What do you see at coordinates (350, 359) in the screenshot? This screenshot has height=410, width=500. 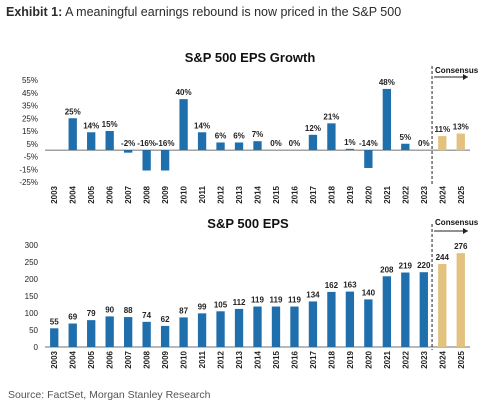 I see `x-tick-label: 2019` at bounding box center [350, 359].